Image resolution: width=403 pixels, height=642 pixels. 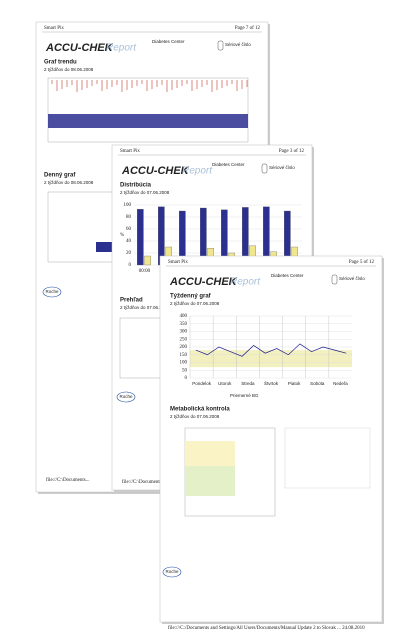 What do you see at coordinates (148, 121) in the screenshot?
I see `trend-target` at bounding box center [148, 121].